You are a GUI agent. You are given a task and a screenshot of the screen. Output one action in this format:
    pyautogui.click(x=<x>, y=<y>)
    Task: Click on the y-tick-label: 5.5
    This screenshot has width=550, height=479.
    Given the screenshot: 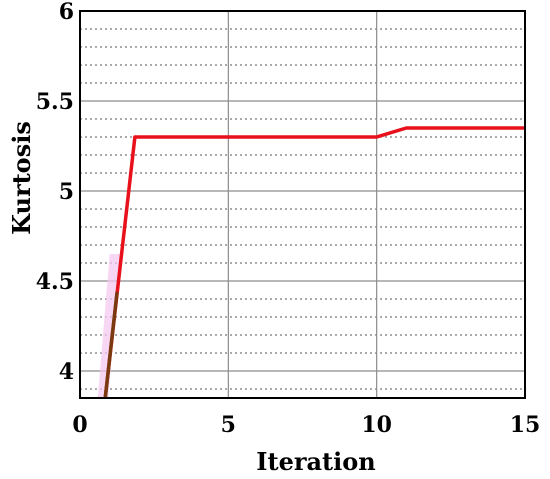 What is the action you would take?
    pyautogui.click(x=55, y=102)
    